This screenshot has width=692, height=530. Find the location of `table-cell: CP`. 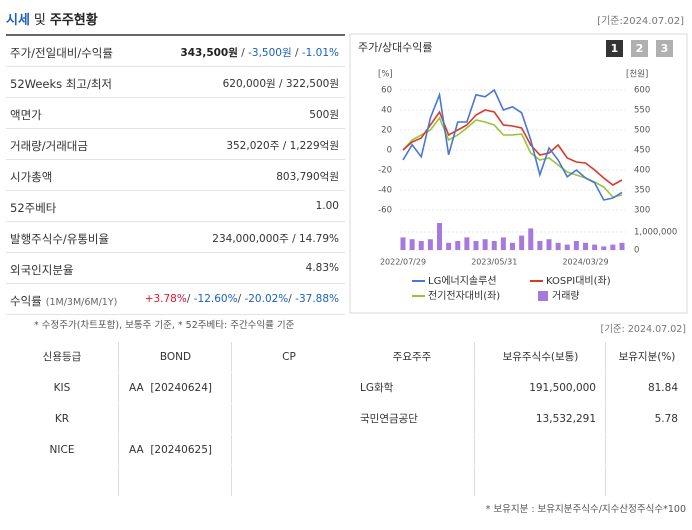

table-cell: CP is located at coordinates (288, 357).